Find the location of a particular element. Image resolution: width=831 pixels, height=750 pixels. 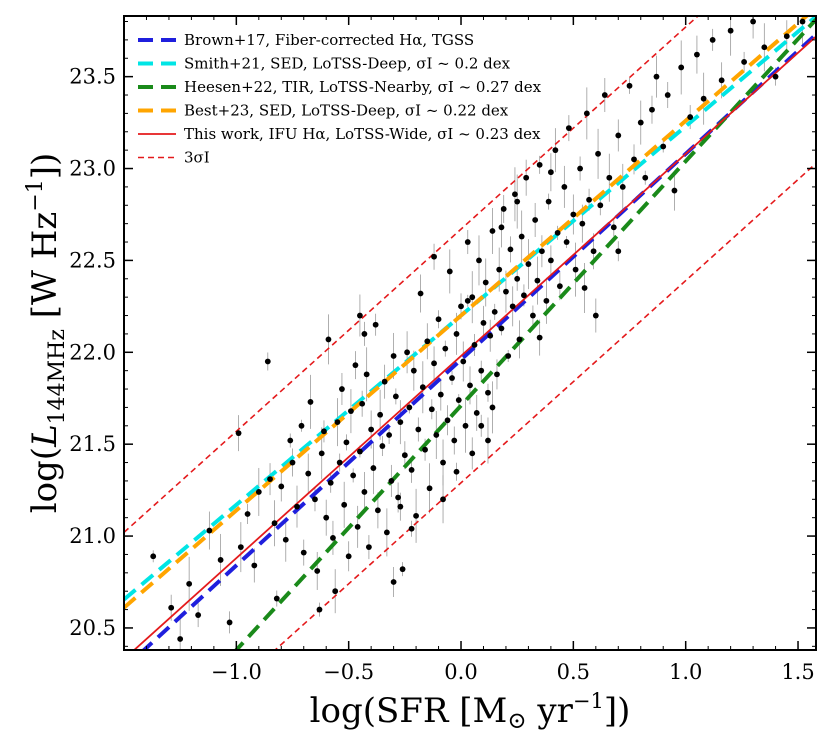

y-tick-label: 23.0 is located at coordinates (92, 169).